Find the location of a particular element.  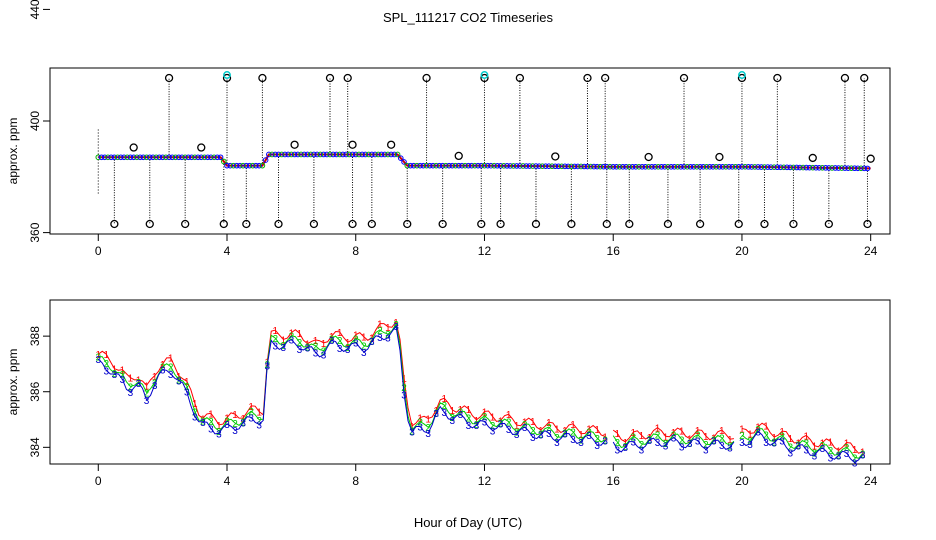

y-tick-label: 360 is located at coordinates (35, 232).